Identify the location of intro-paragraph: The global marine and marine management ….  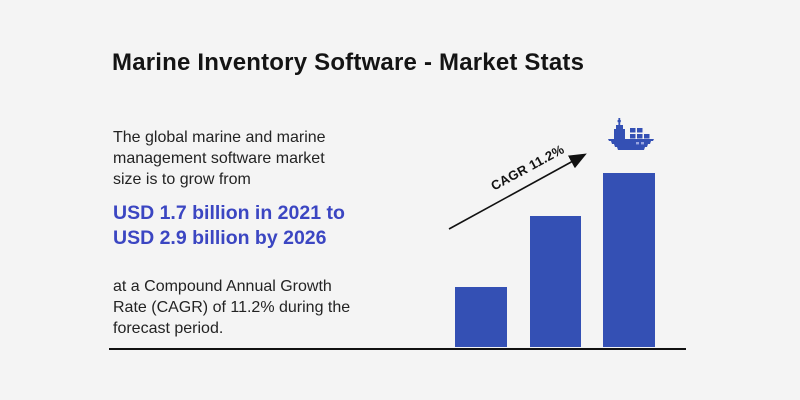
(263, 158).